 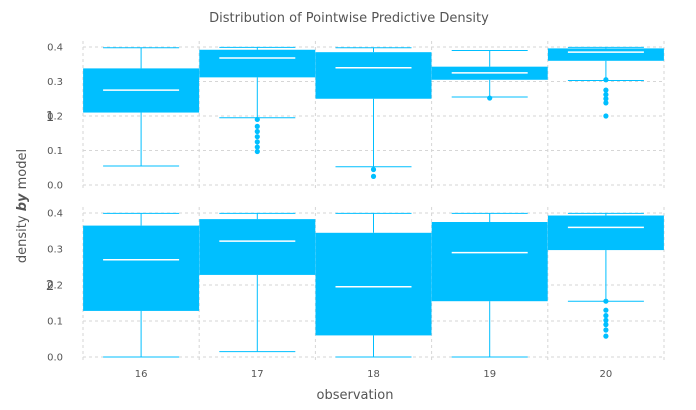 What do you see at coordinates (22, 171) in the screenshot?
I see `y-axis-title-suffix: model` at bounding box center [22, 171].